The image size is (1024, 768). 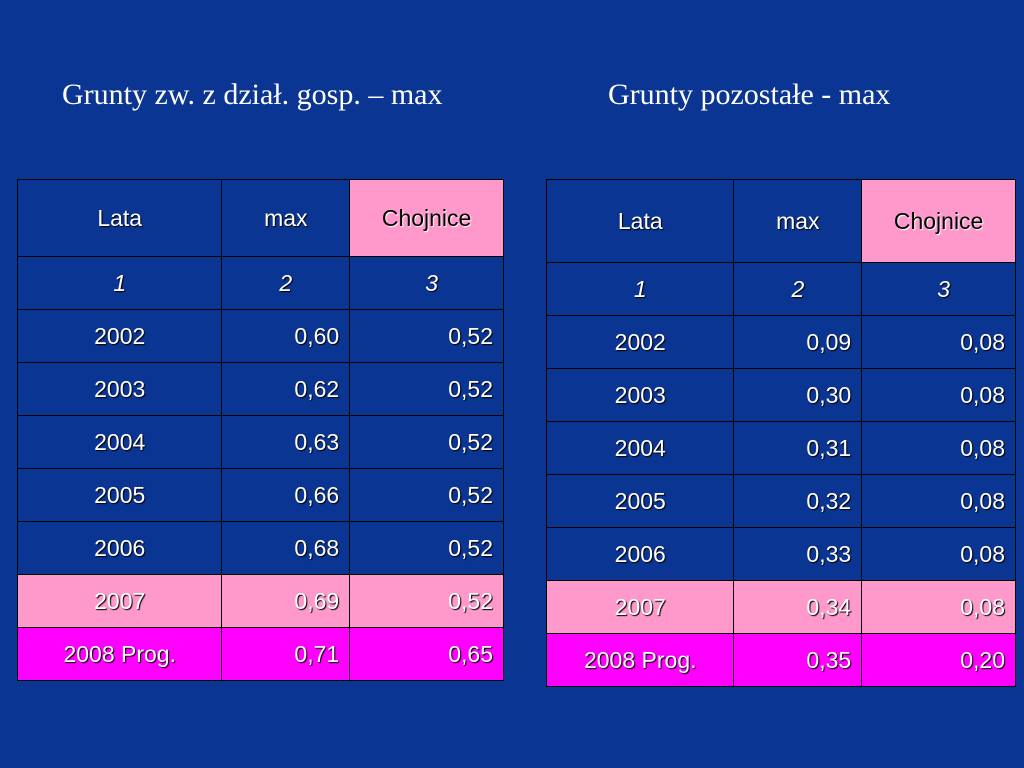 I want to click on max-cell: 0,69, so click(x=286, y=601).